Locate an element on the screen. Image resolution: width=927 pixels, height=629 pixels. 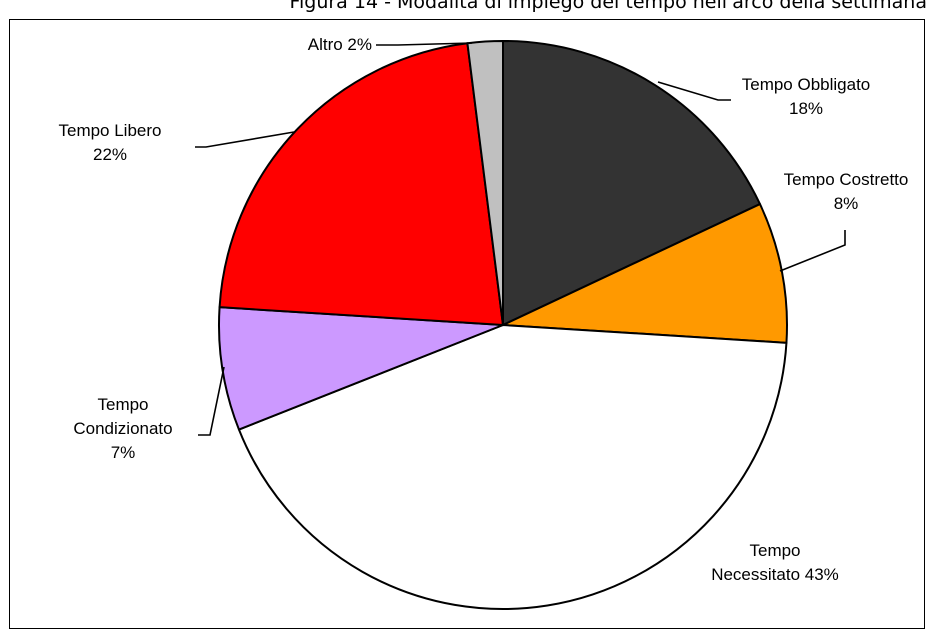
slice-label-line: 18% is located at coordinates (806, 108).